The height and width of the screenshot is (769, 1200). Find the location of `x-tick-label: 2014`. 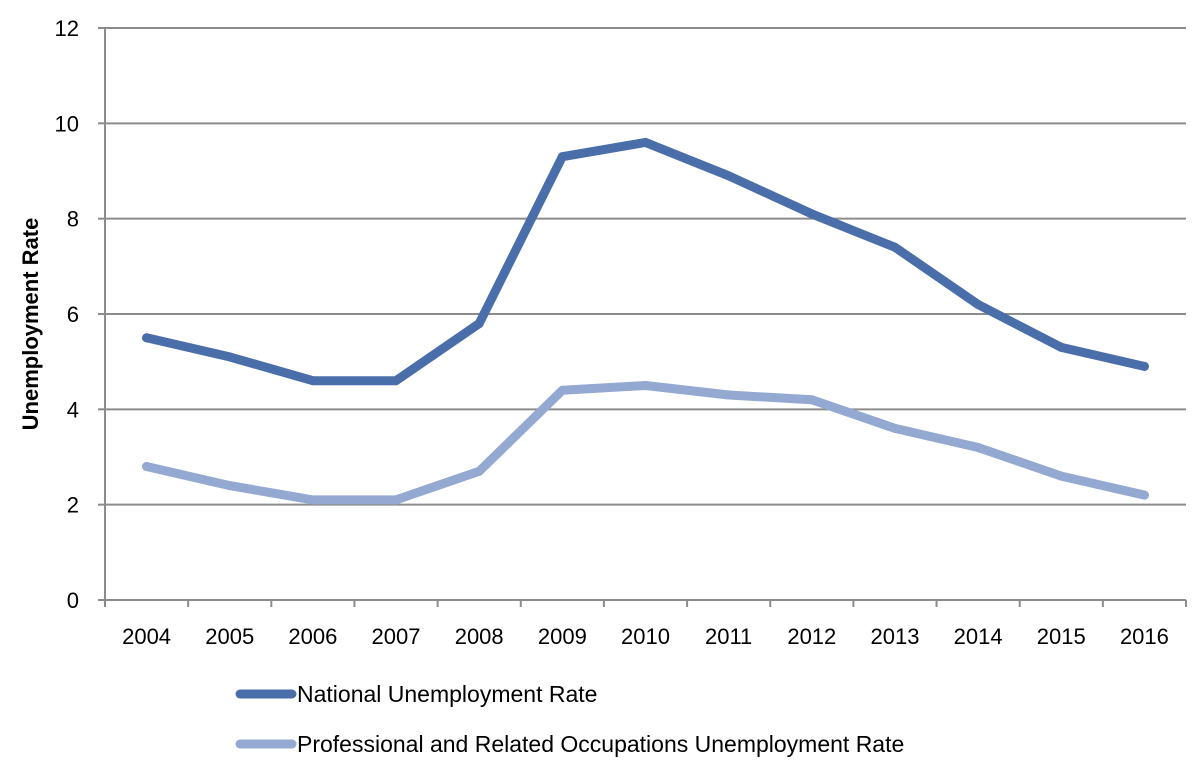

x-tick-label: 2014 is located at coordinates (978, 636).